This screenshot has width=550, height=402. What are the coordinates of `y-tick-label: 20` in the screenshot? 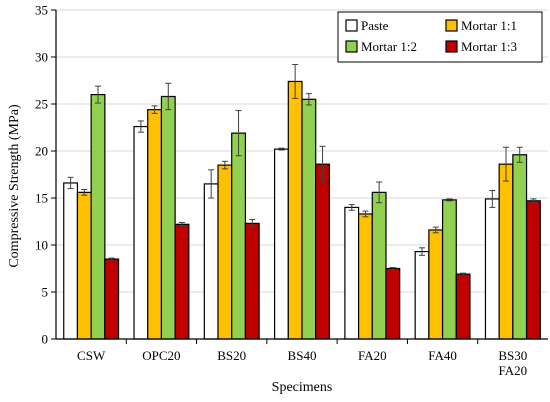 It's located at (41, 151).